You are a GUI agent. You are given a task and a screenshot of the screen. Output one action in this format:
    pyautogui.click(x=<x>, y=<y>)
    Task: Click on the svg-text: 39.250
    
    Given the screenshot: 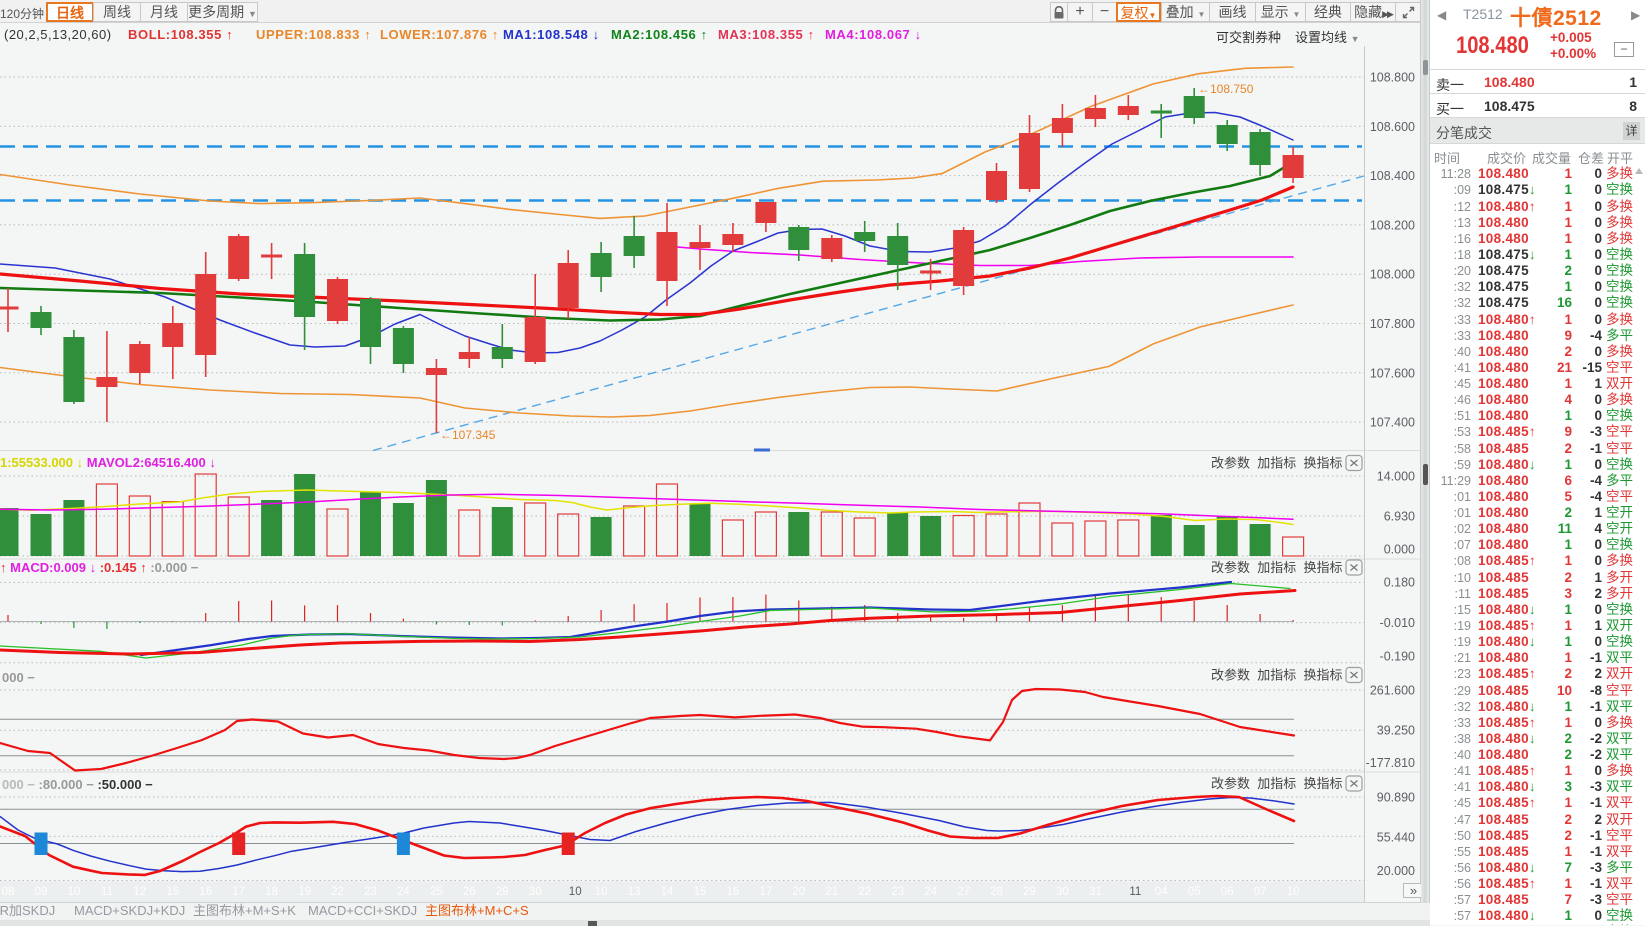 What is the action you would take?
    pyautogui.click(x=1396, y=731)
    